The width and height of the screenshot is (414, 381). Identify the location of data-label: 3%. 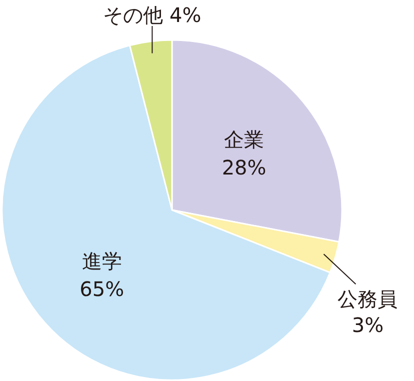
(368, 325).